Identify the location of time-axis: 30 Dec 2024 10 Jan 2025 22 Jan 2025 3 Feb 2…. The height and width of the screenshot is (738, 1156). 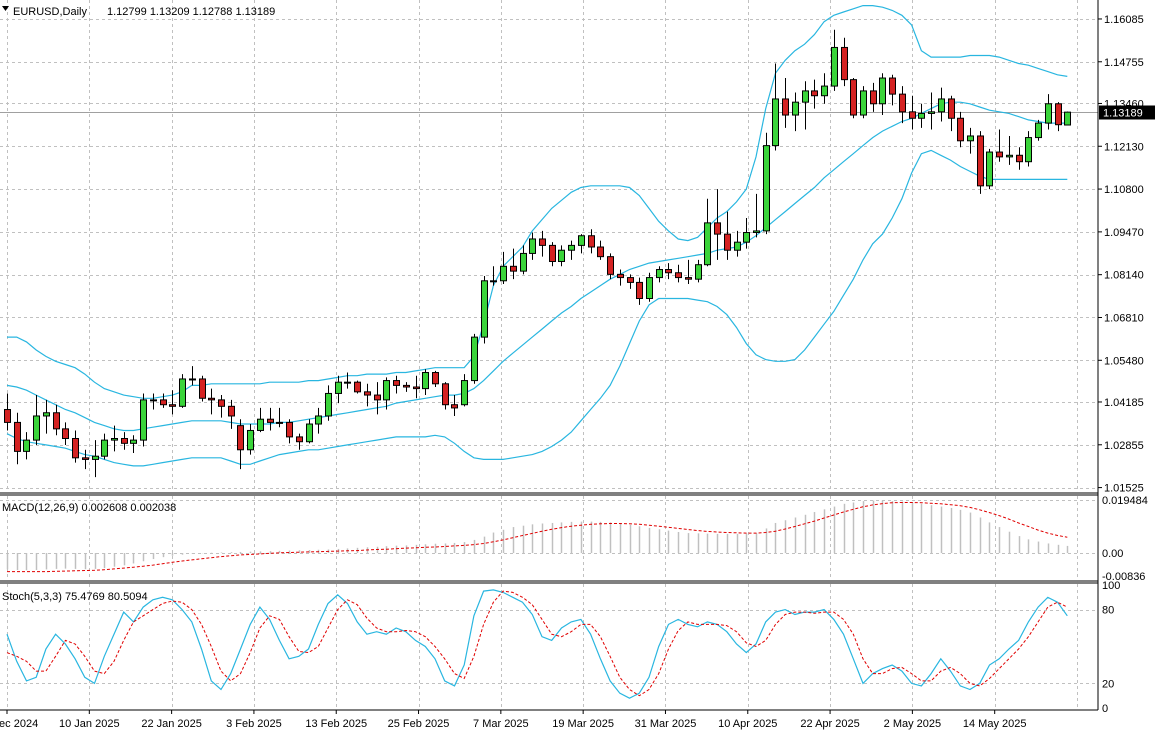
(513, 720).